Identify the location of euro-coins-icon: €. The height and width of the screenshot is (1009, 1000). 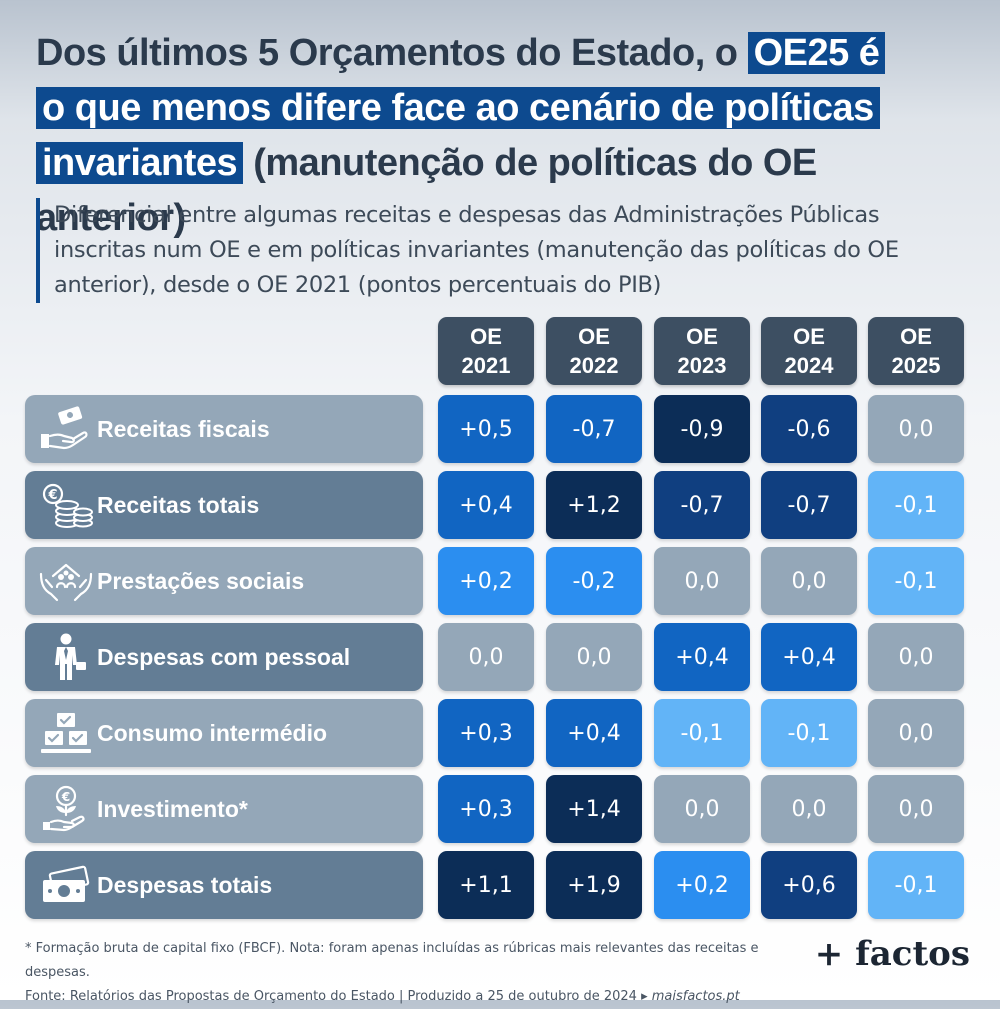
(66, 505).